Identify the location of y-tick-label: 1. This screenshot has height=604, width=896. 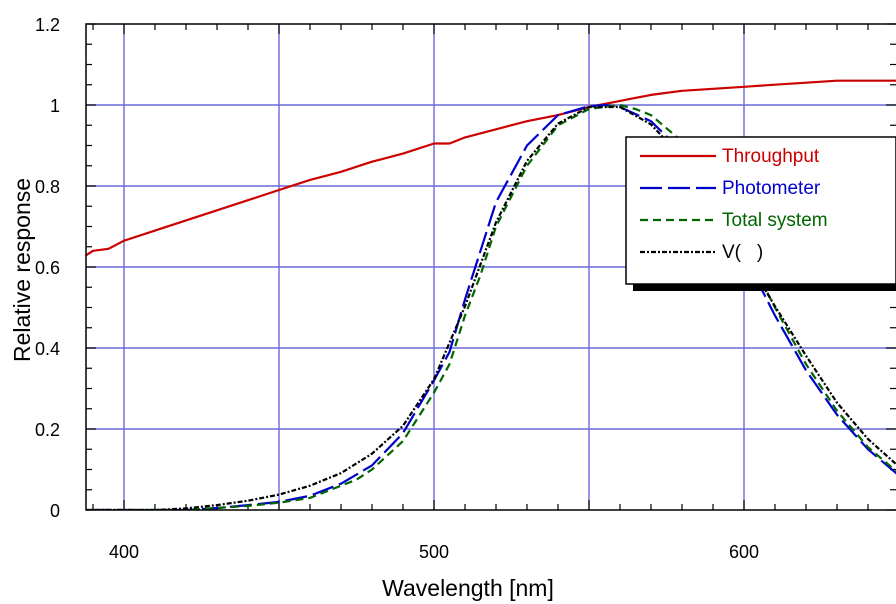
(55, 106).